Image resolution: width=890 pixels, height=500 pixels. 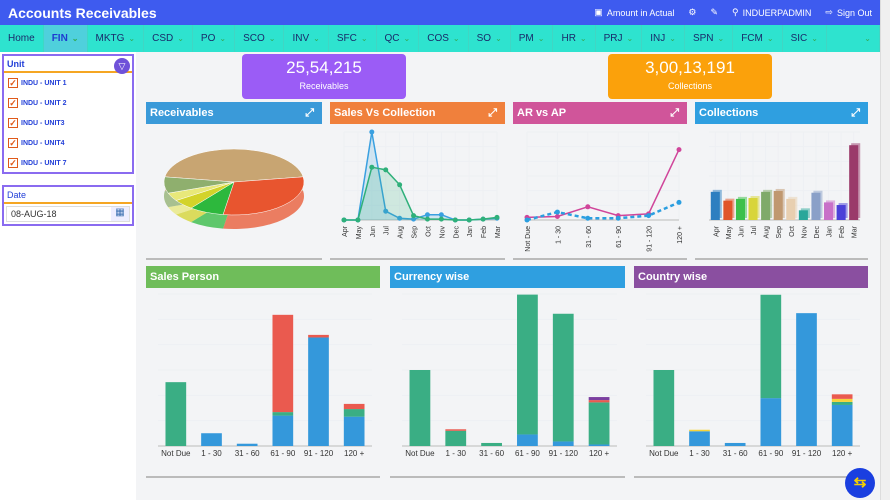 I want to click on nav-item-po: PO ⌄, so click(x=214, y=38).